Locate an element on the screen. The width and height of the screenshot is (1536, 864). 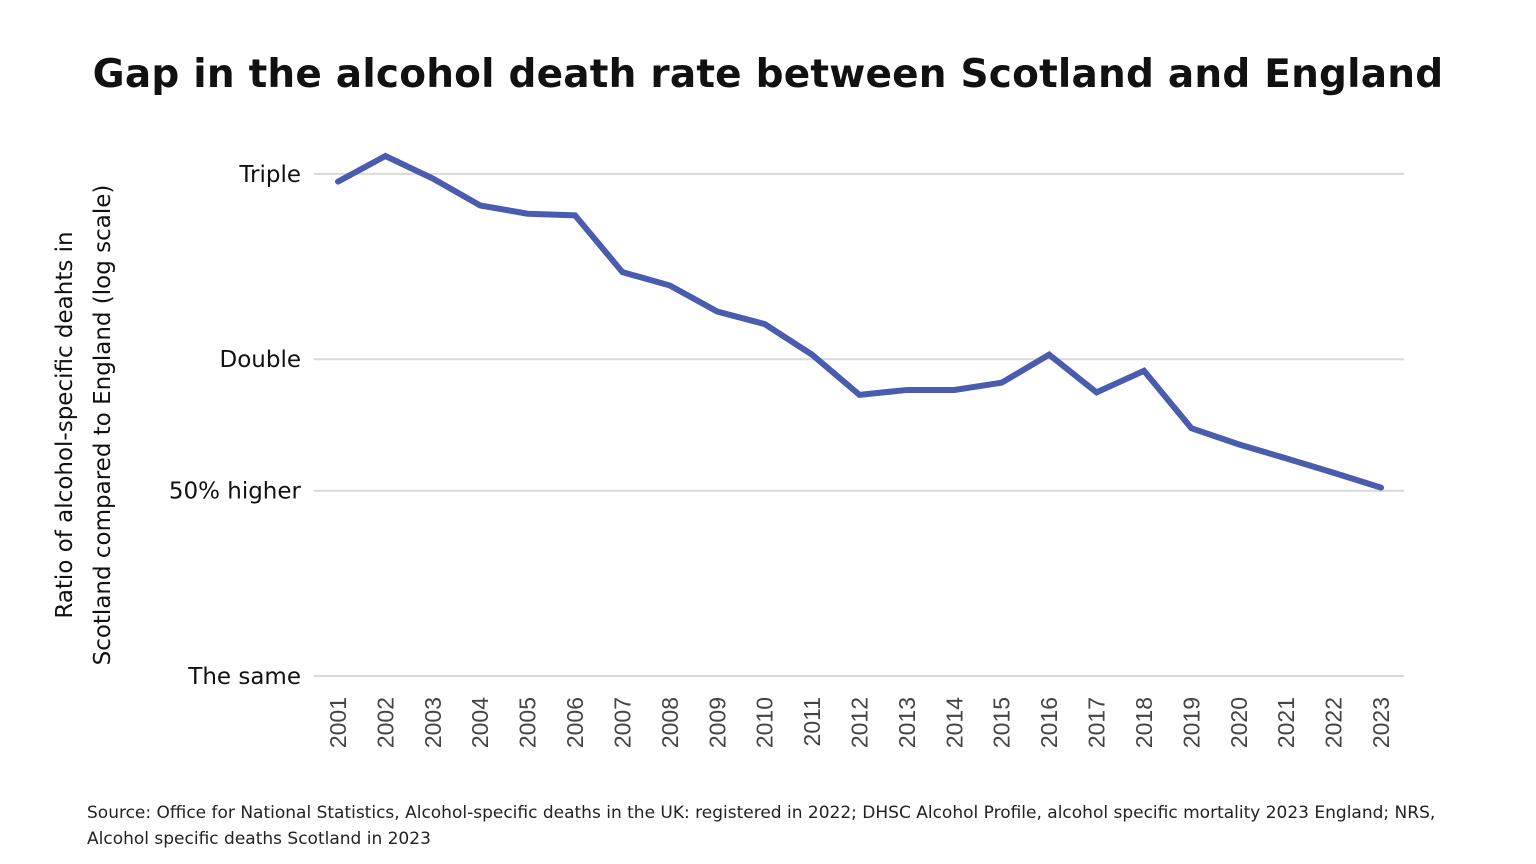
x-tick-label: 2017 is located at coordinates (1097, 722).